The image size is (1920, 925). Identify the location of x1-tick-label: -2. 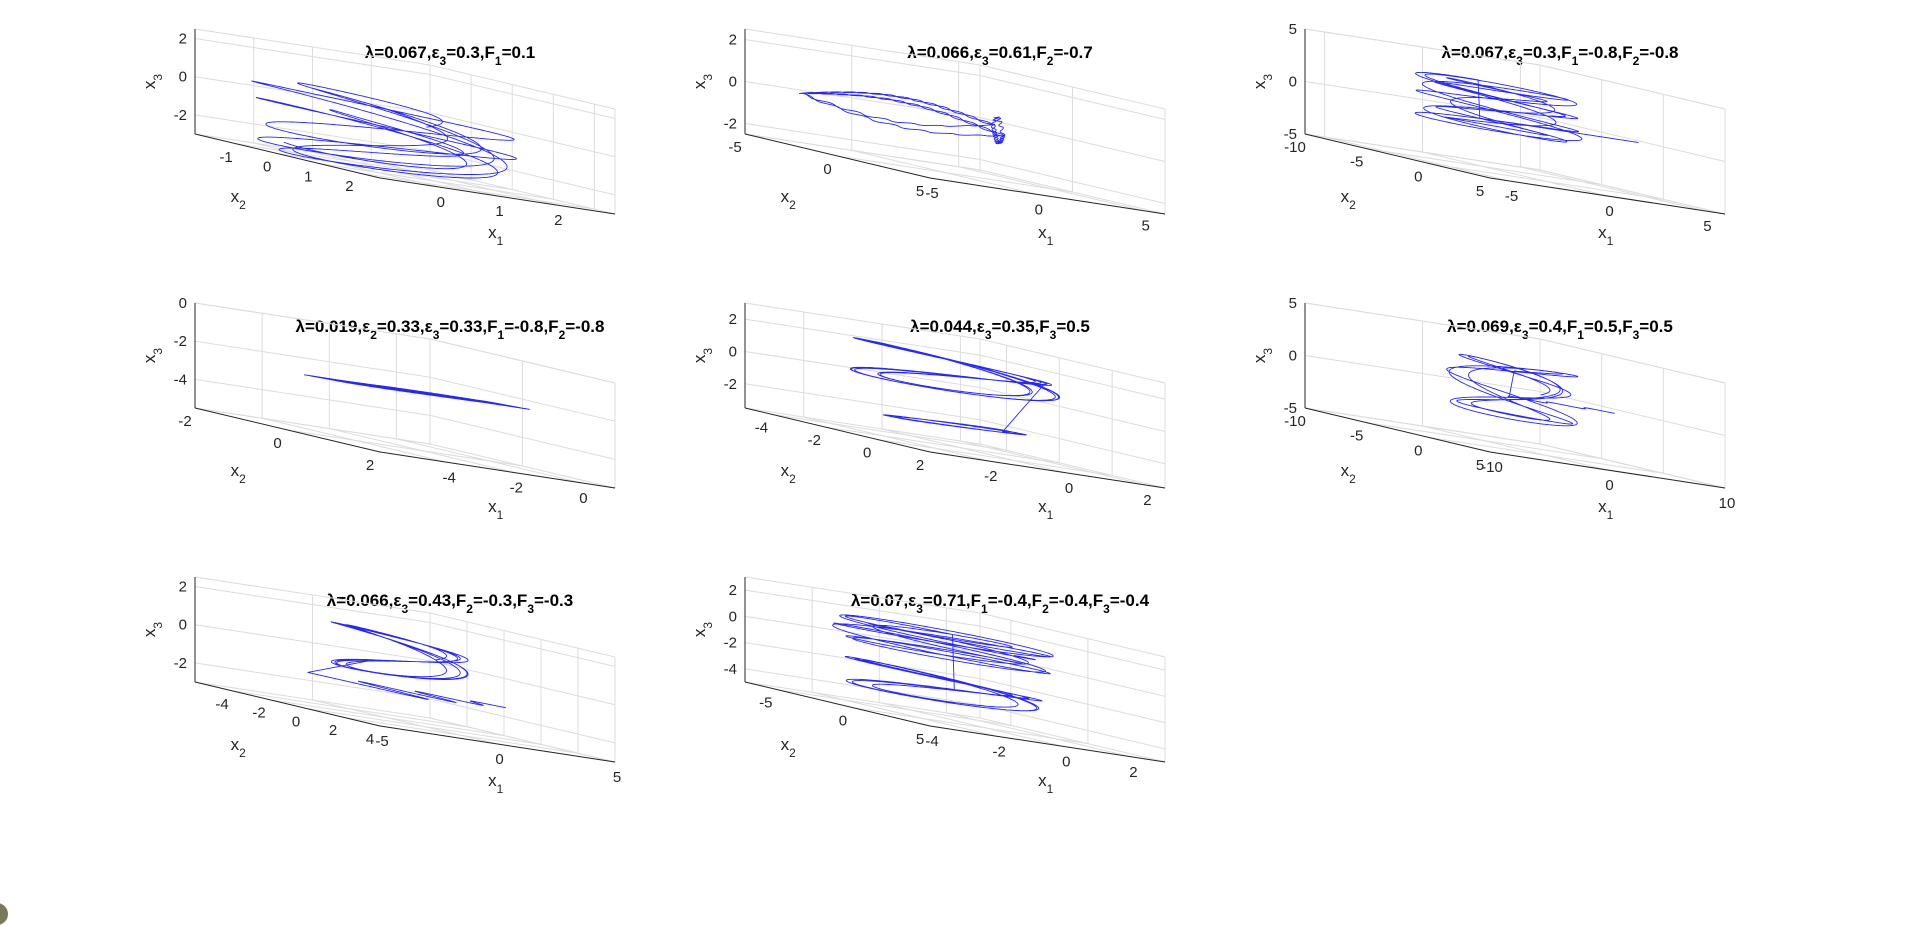
(516, 488).